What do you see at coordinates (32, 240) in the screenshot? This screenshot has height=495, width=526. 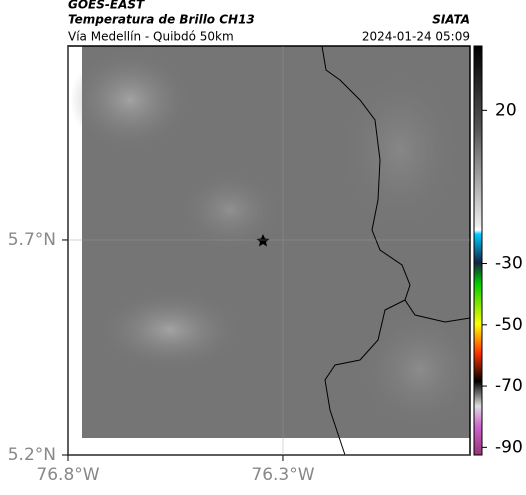 I see `y-tick-label: 5.7°N` at bounding box center [32, 240].